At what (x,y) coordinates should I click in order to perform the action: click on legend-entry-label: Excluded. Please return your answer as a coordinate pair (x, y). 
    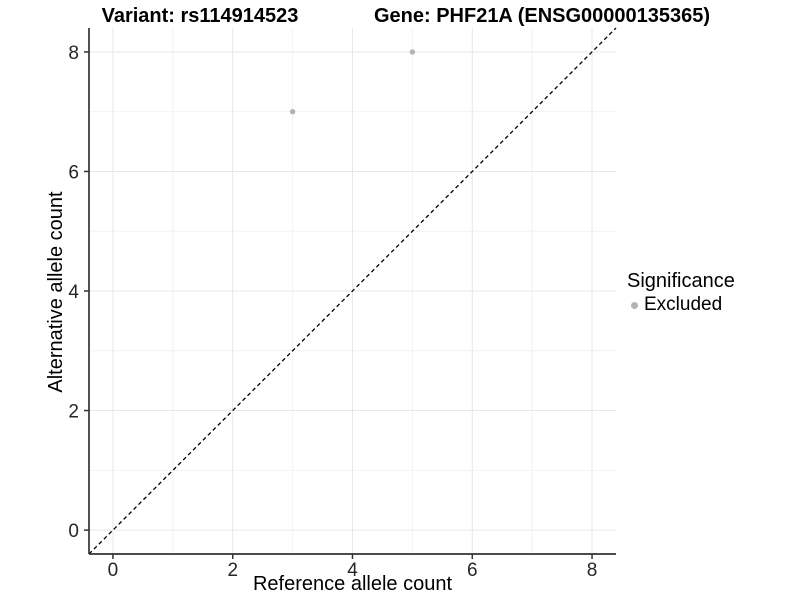
    Looking at the image, I should click on (683, 304).